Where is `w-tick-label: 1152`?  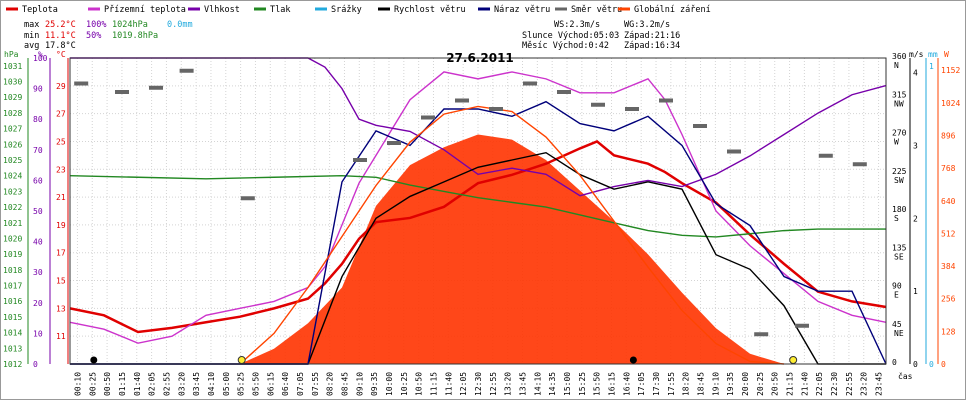
w-tick-label: 1152 is located at coordinates (950, 70).